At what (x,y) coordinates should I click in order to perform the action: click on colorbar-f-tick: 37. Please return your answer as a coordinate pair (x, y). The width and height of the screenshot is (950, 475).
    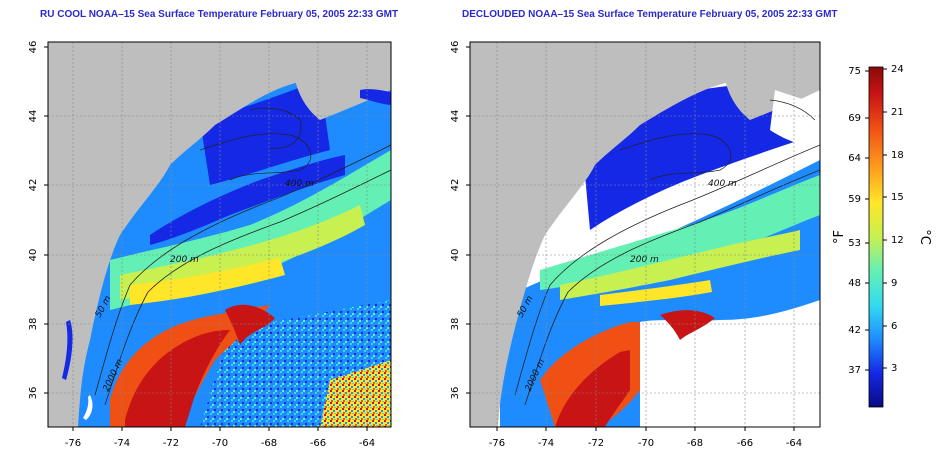
    Looking at the image, I should click on (854, 370).